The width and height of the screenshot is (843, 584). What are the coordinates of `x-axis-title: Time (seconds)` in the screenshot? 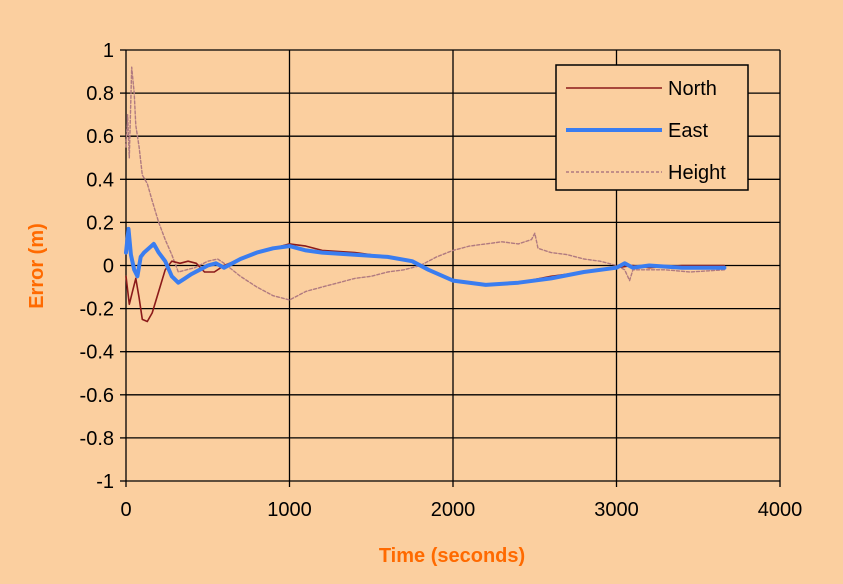 It's located at (452, 556).